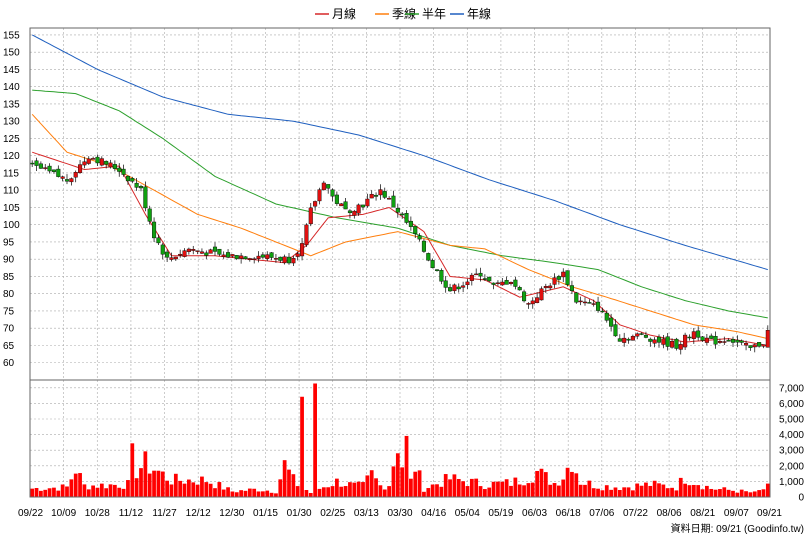  What do you see at coordinates (97, 513) in the screenshot?
I see `date-tick-label: 10/28` at bounding box center [97, 513].